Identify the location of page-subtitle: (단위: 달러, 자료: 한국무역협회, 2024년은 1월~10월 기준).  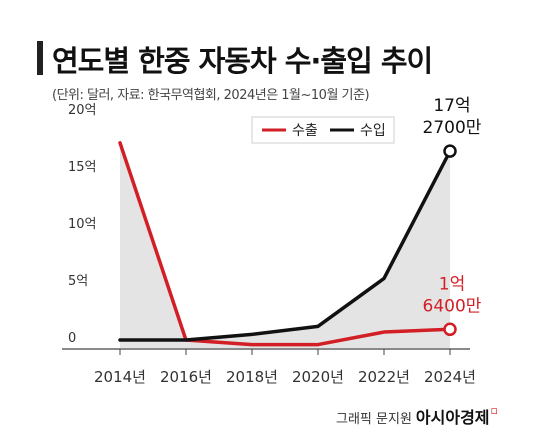
(211, 95).